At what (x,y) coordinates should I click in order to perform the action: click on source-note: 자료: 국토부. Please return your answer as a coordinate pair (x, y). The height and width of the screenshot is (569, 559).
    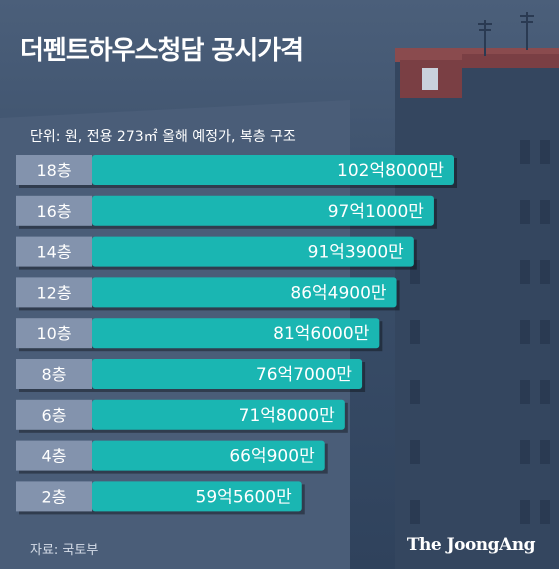
    Looking at the image, I should click on (64, 550).